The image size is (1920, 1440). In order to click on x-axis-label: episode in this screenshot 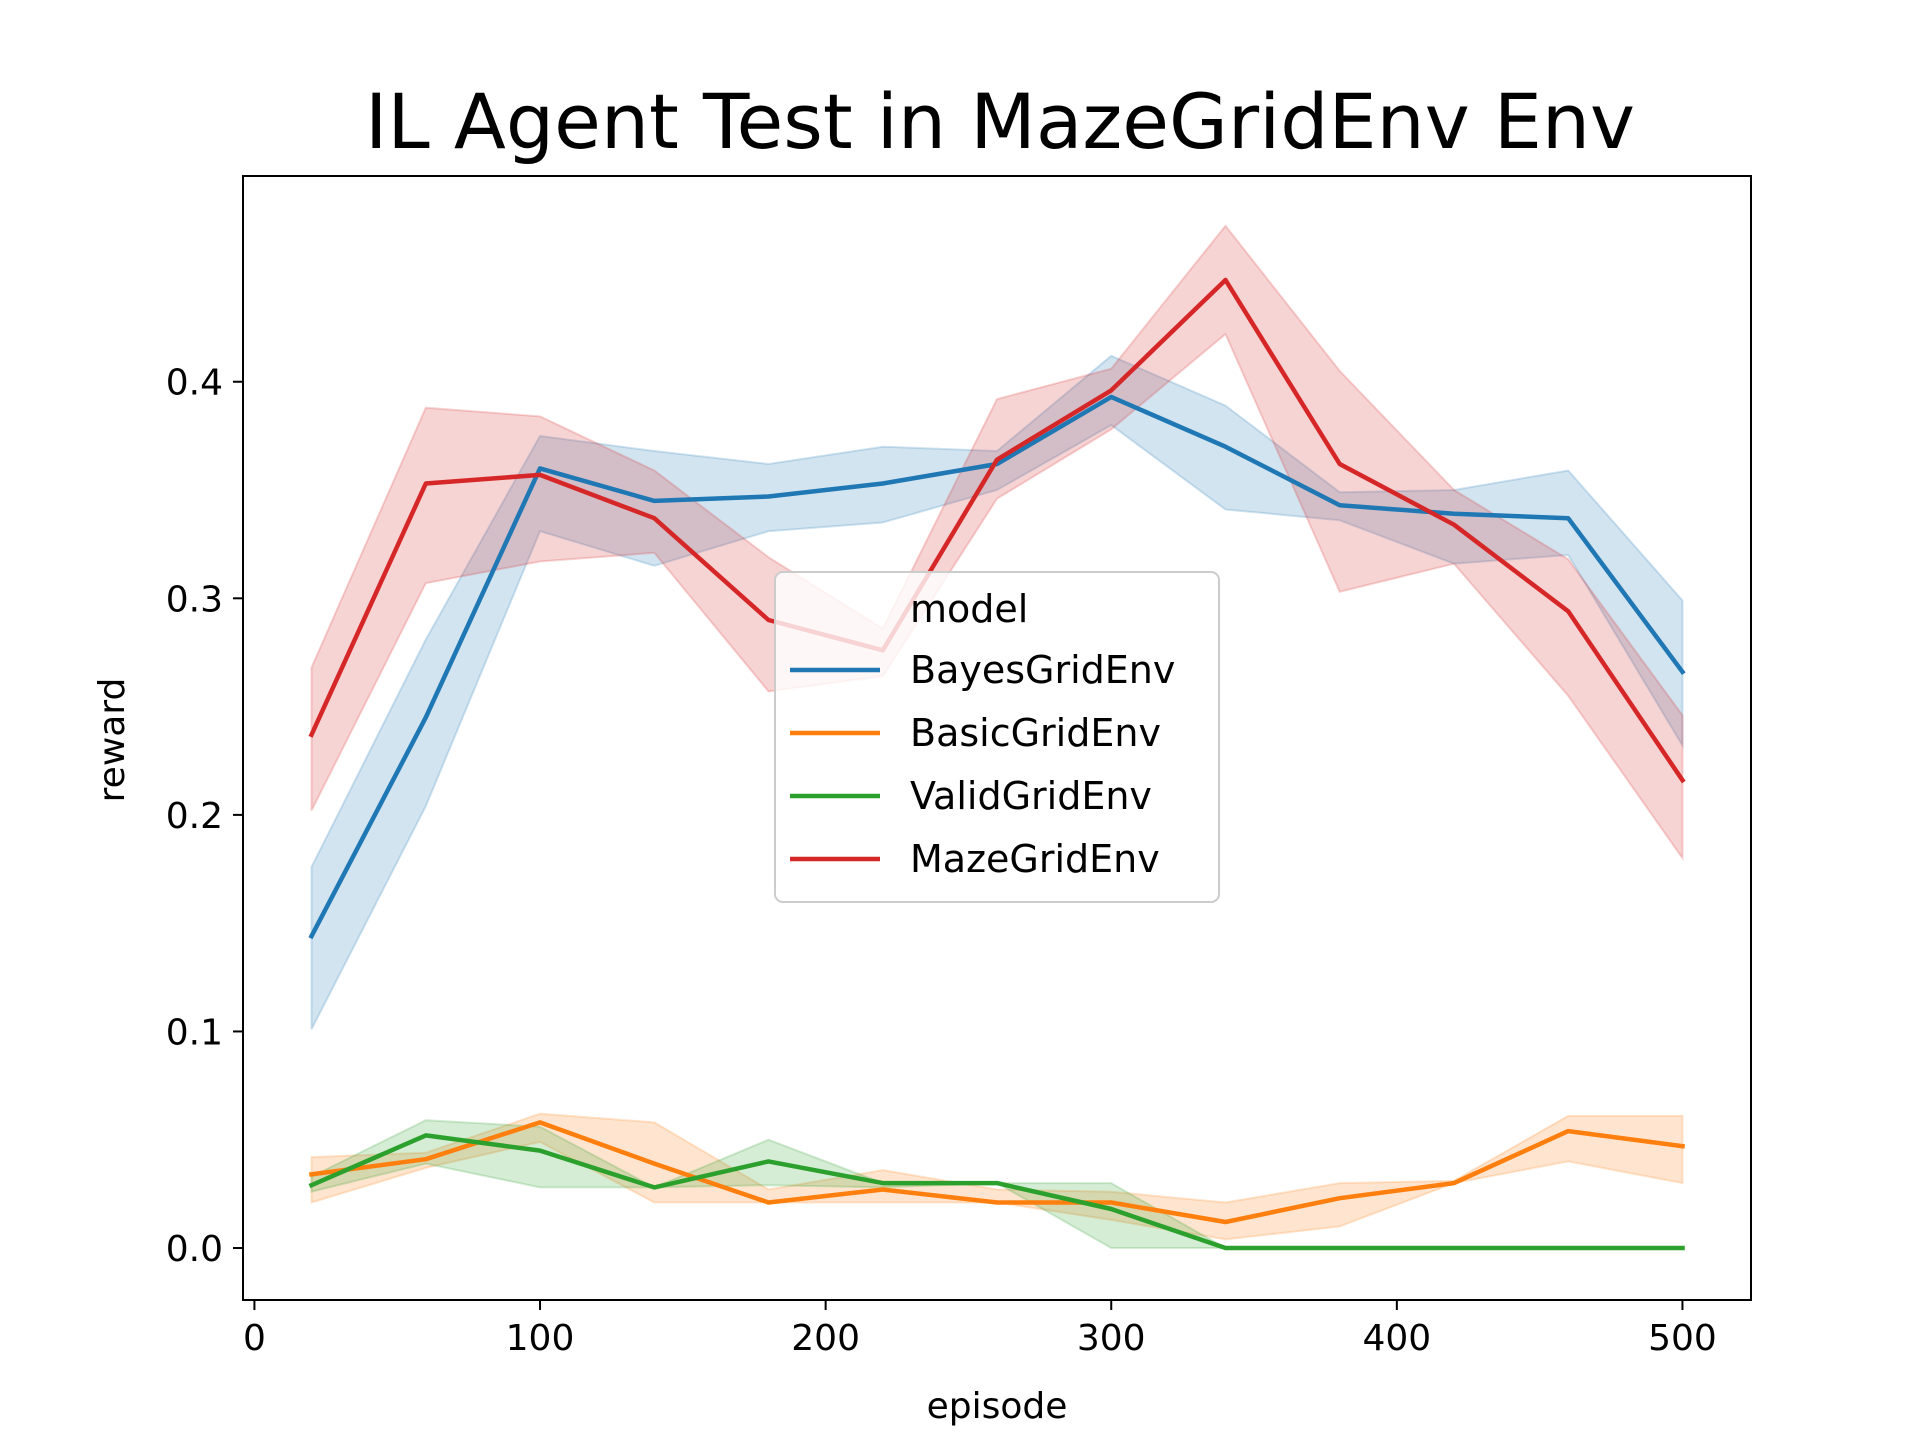, I will do `click(997, 1406)`.